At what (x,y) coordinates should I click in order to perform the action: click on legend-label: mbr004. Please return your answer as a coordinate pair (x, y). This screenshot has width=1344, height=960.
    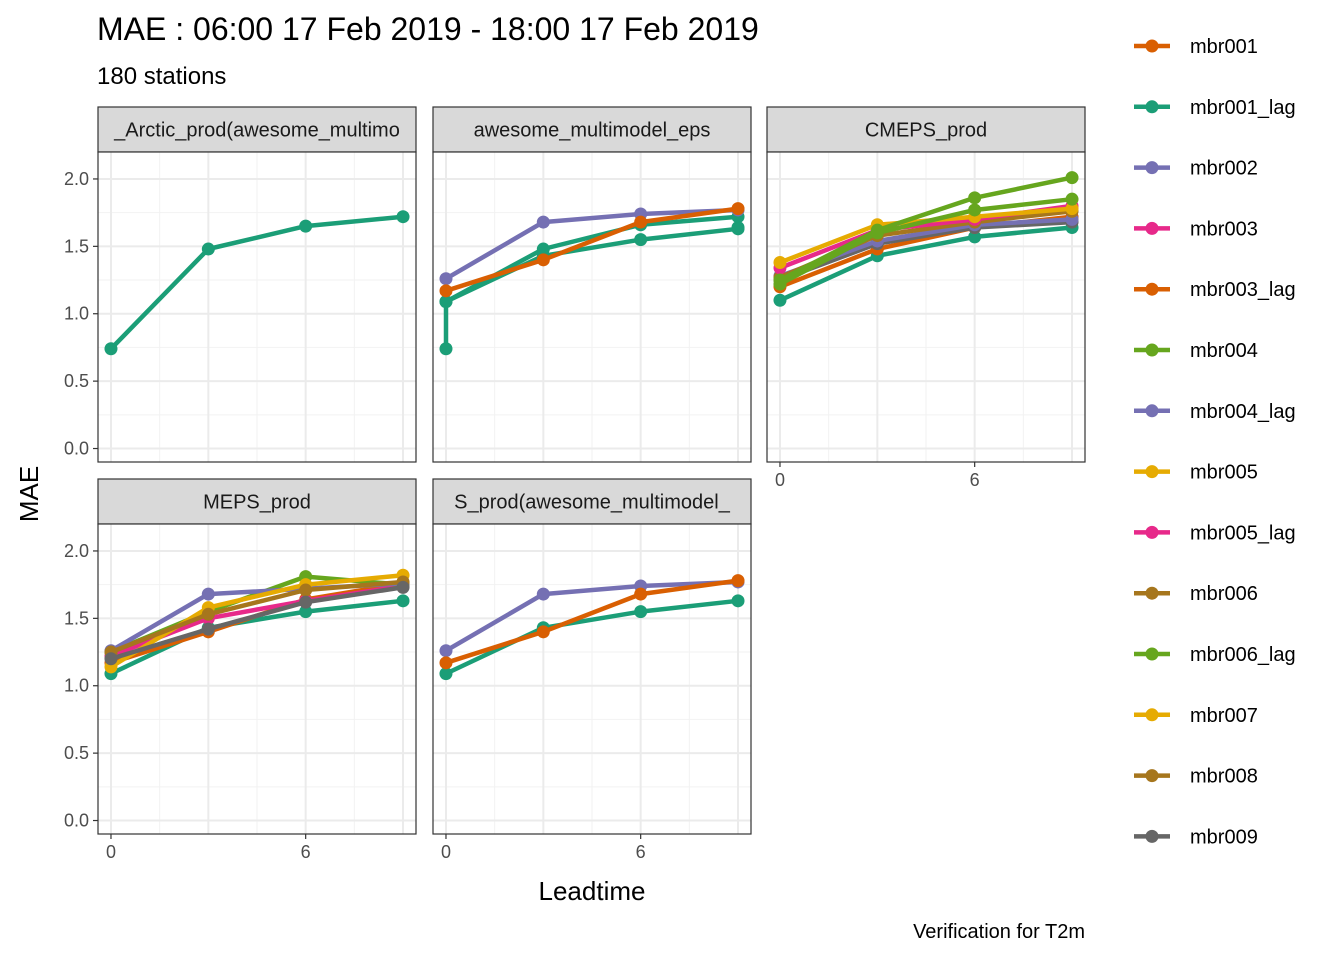
    Looking at the image, I should click on (1224, 351).